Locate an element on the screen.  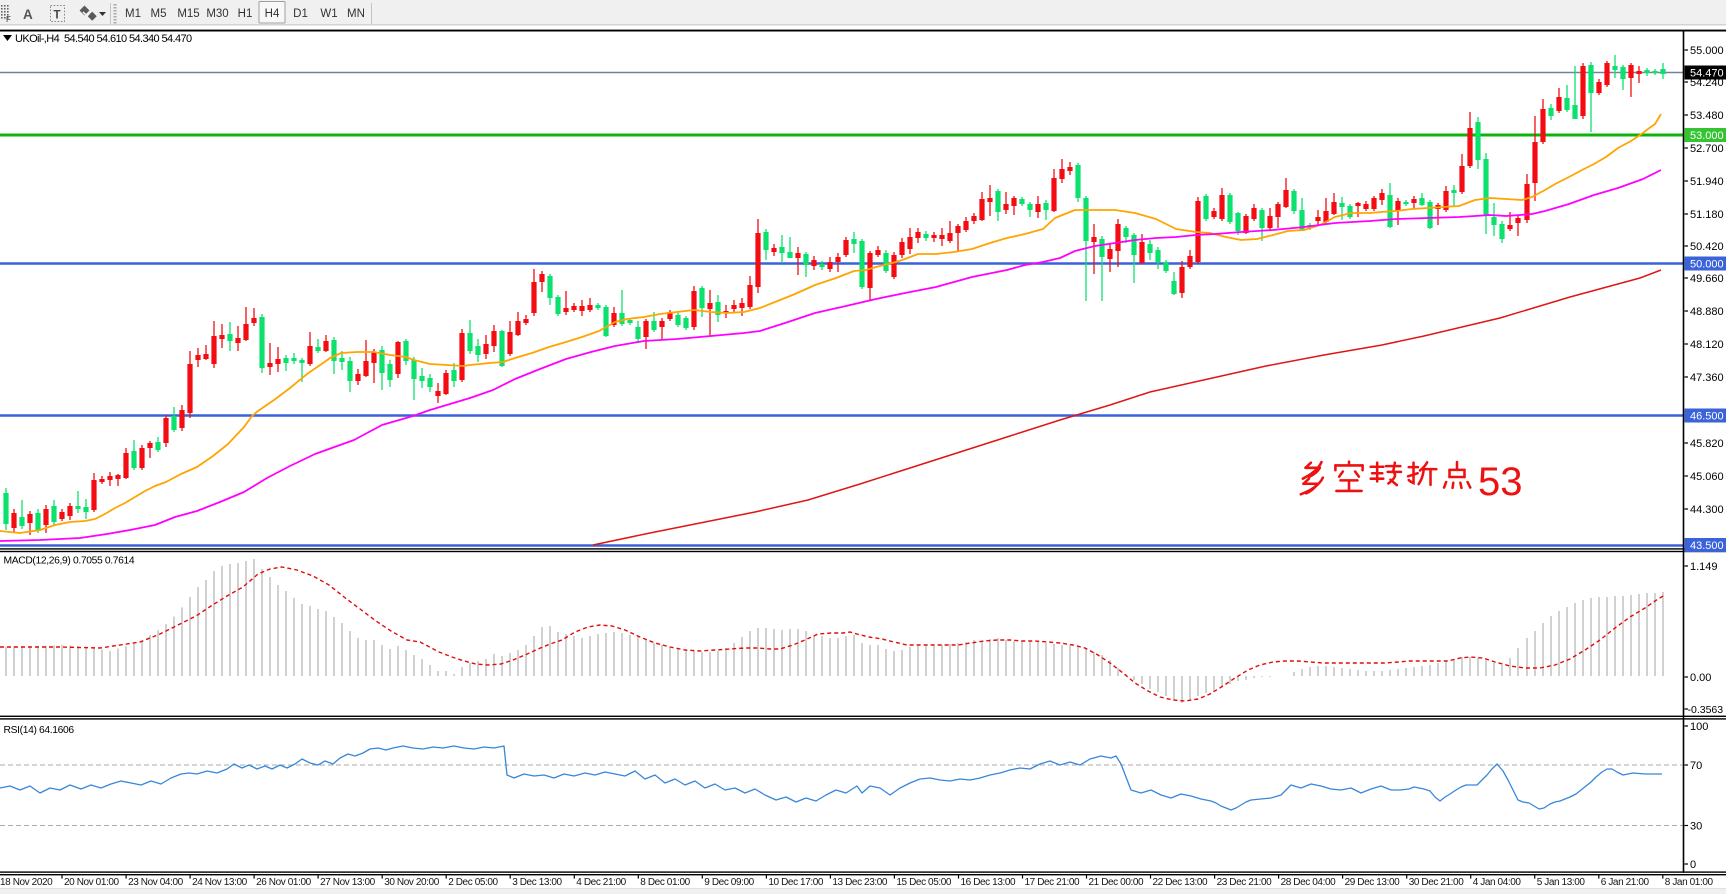
svg-text: 8 Dec 01:00 is located at coordinates (665, 882).